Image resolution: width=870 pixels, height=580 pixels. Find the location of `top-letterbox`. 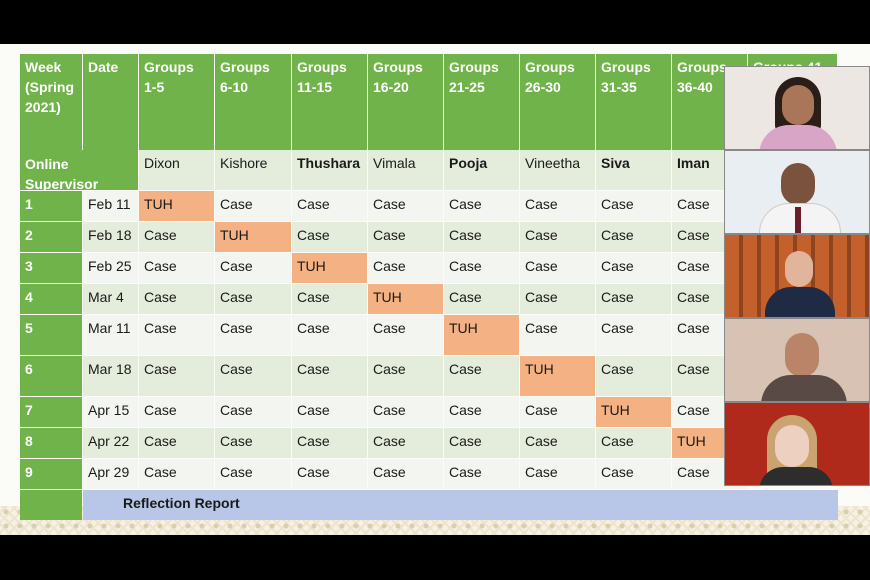

top-letterbox is located at coordinates (435, 22).